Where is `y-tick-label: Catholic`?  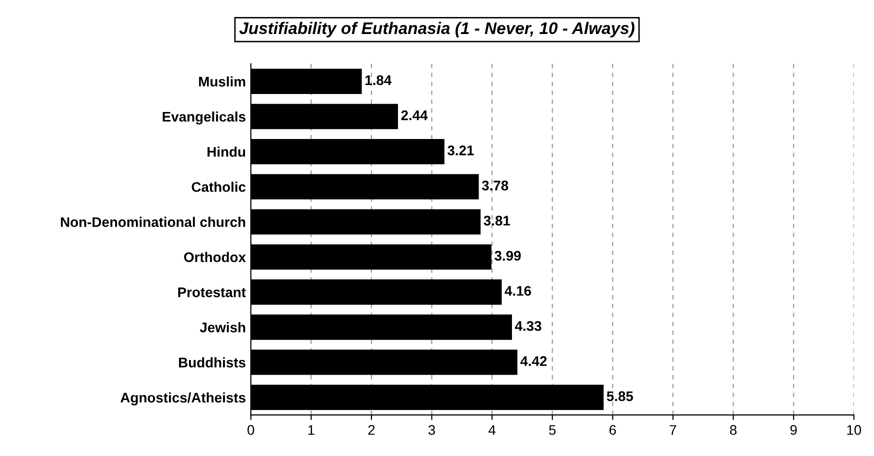 y-tick-label: Catholic is located at coordinates (219, 187).